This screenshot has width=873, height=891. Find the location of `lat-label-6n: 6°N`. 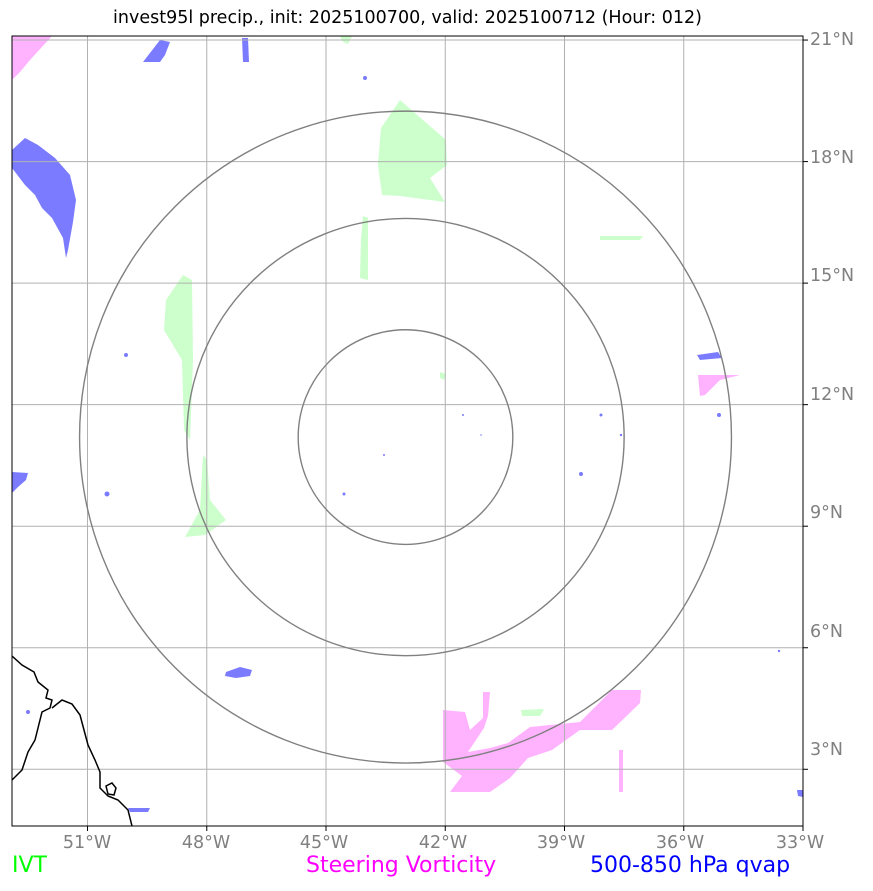

lat-label-6n: 6°N is located at coordinates (826, 632).